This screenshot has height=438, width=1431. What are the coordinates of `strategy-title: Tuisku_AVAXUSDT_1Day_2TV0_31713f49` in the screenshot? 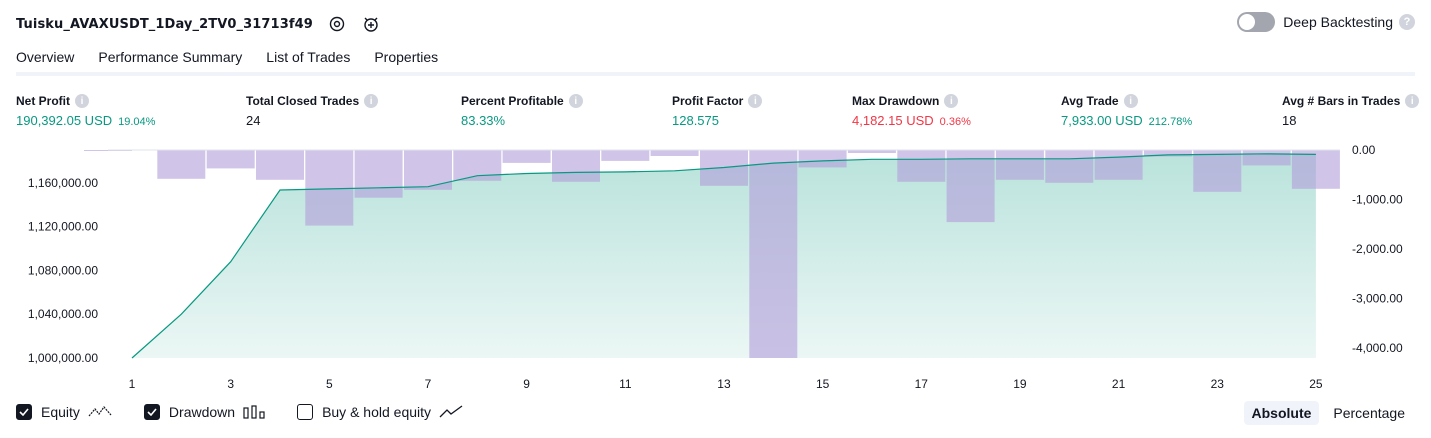 It's located at (164, 24).